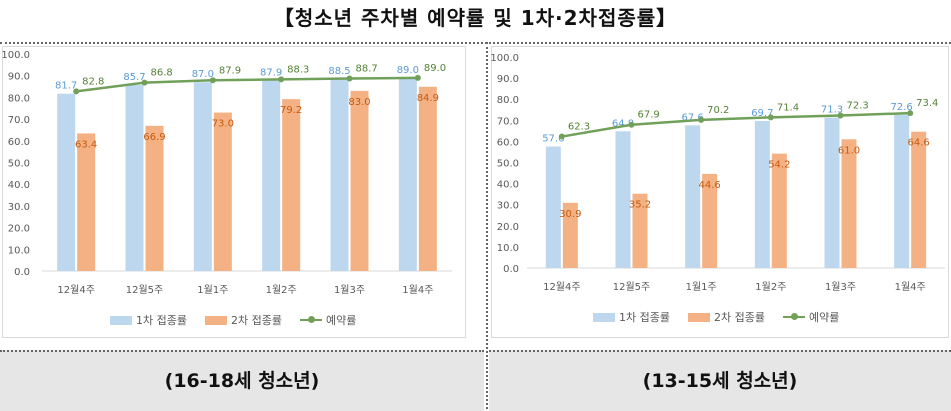 The width and height of the screenshot is (951, 411). What do you see at coordinates (736, 124) in the screenshot?
I see `line-reservation-rate` at bounding box center [736, 124].